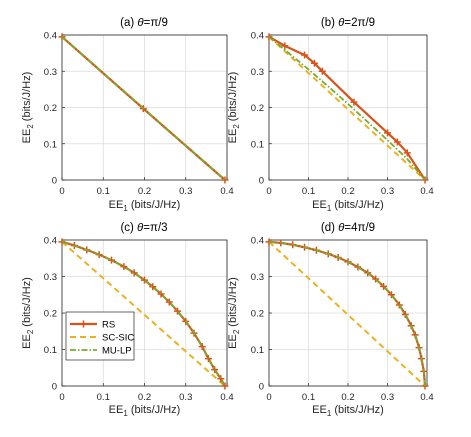  I want to click on panel-title-prefix: (a), so click(128, 23).